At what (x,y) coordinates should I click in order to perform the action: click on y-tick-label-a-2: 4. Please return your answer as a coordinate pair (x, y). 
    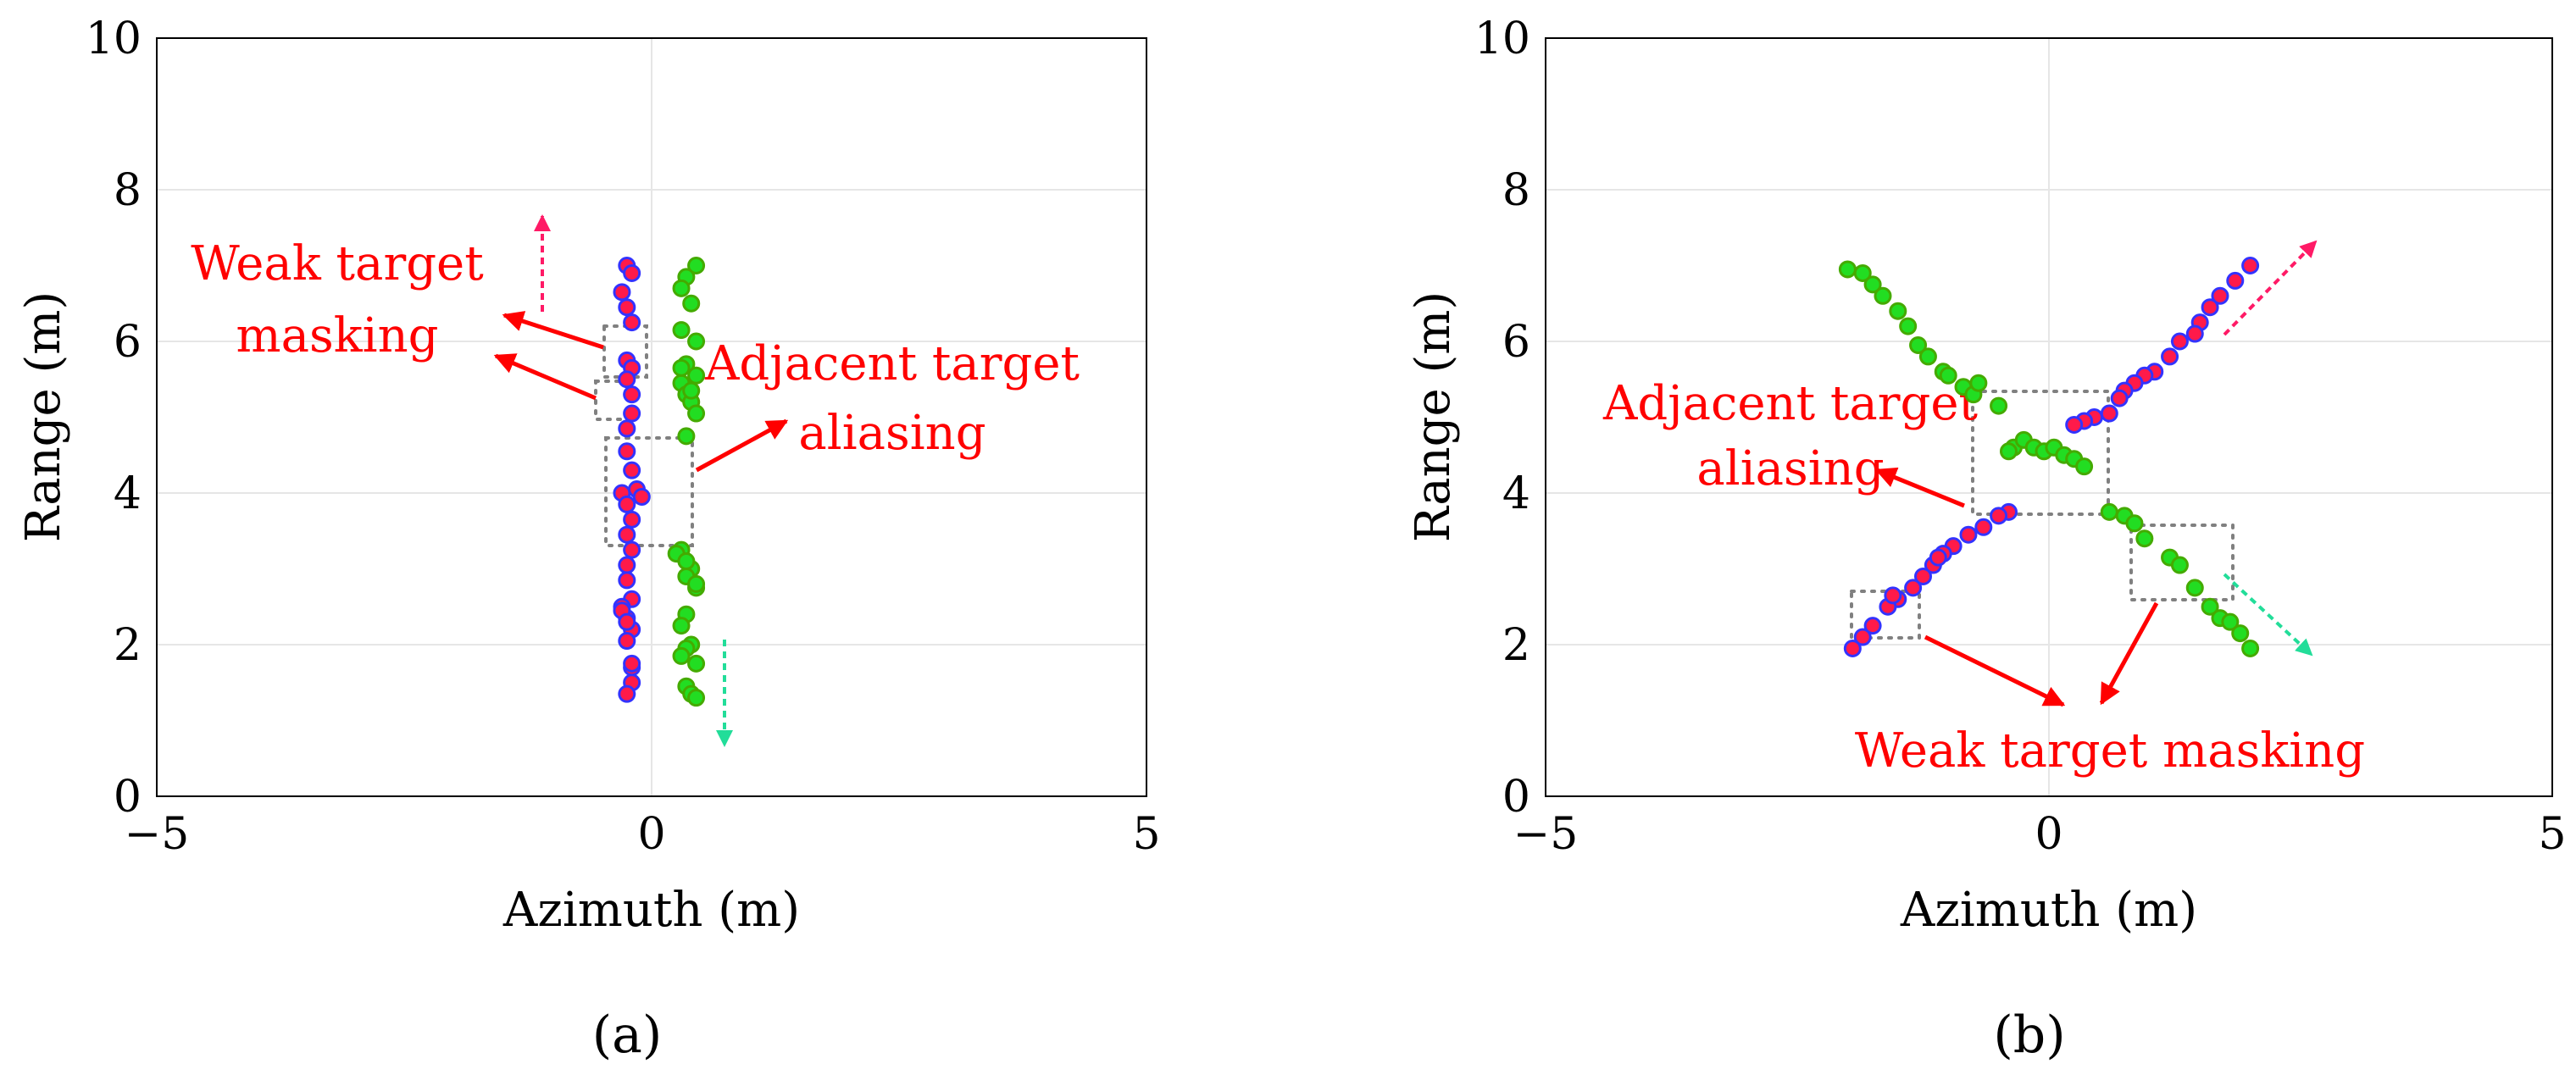
    Looking at the image, I should click on (128, 493).